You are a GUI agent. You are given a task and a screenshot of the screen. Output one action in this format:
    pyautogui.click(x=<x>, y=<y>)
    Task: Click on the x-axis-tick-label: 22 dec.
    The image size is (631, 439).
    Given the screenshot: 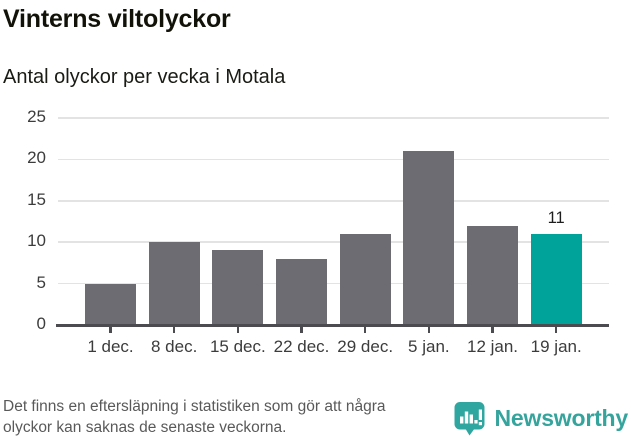 What is the action you would take?
    pyautogui.click(x=301, y=346)
    